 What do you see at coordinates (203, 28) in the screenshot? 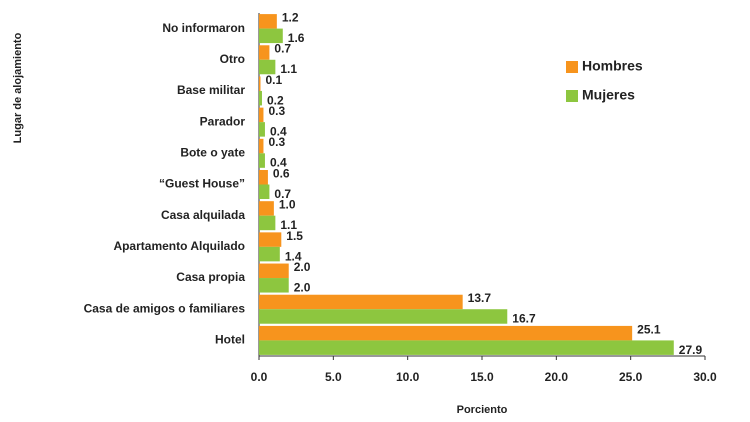
I see `y-tick-label: No informaron` at bounding box center [203, 28].